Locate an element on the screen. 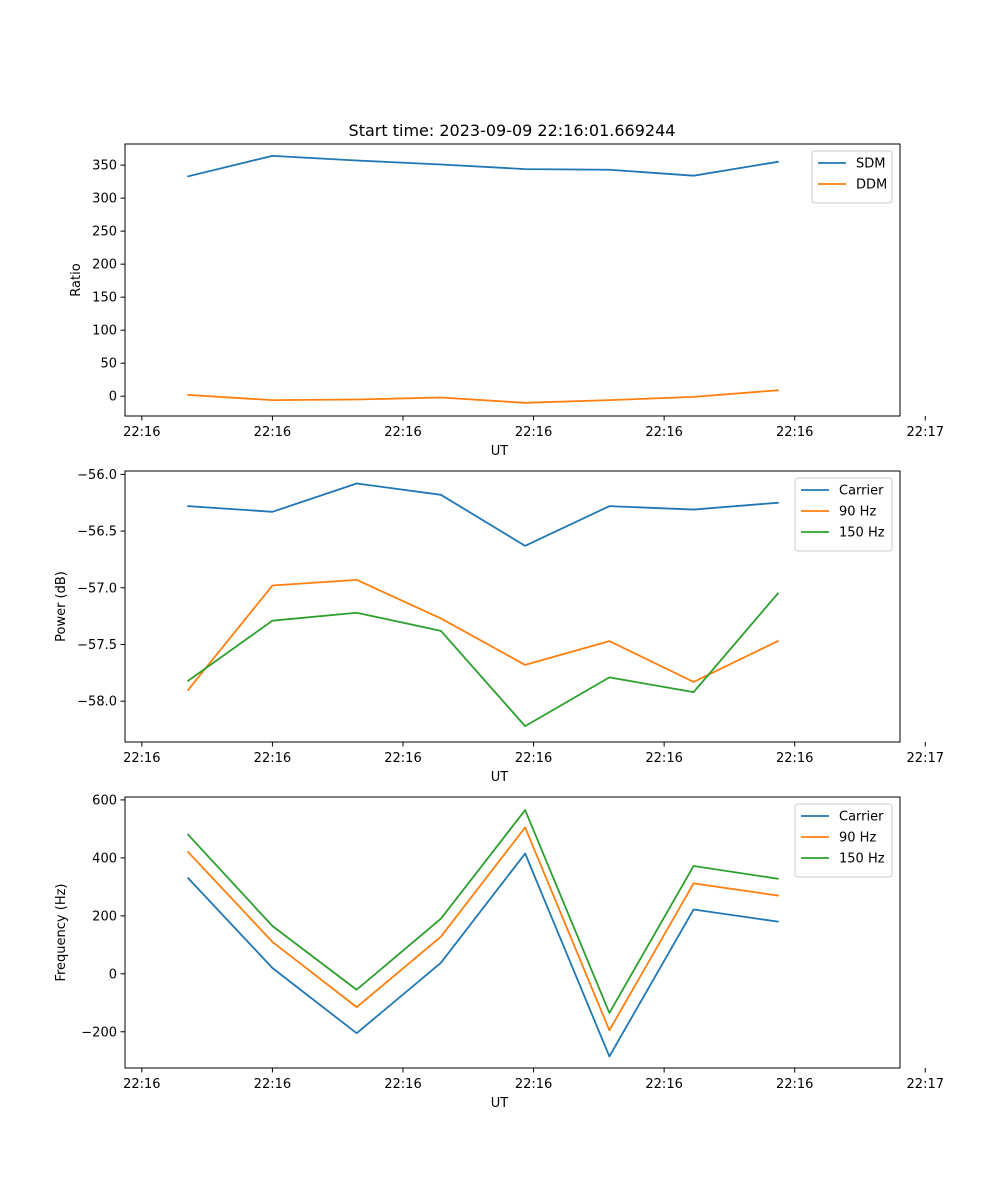  y-tick-label: −56.5 is located at coordinates (97, 532).